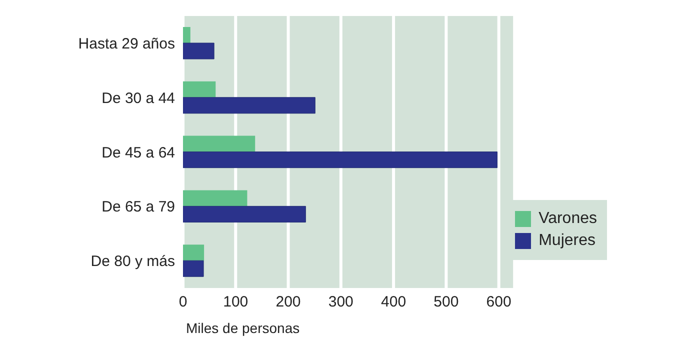  I want to click on y-tick-label: De 45 a 64, so click(138, 153).